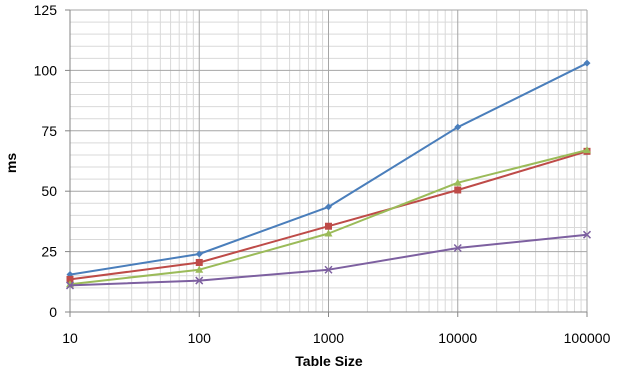 The height and width of the screenshot is (374, 640). What do you see at coordinates (70, 338) in the screenshot?
I see `x-tick-label: 10` at bounding box center [70, 338].